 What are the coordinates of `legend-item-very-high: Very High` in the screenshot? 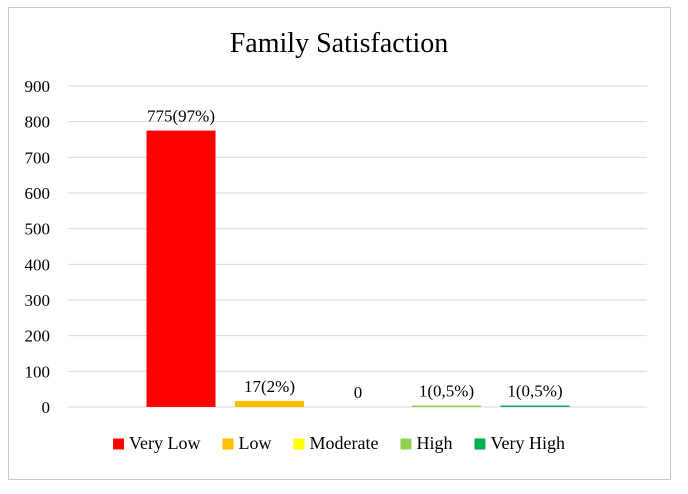 It's located at (519, 443).